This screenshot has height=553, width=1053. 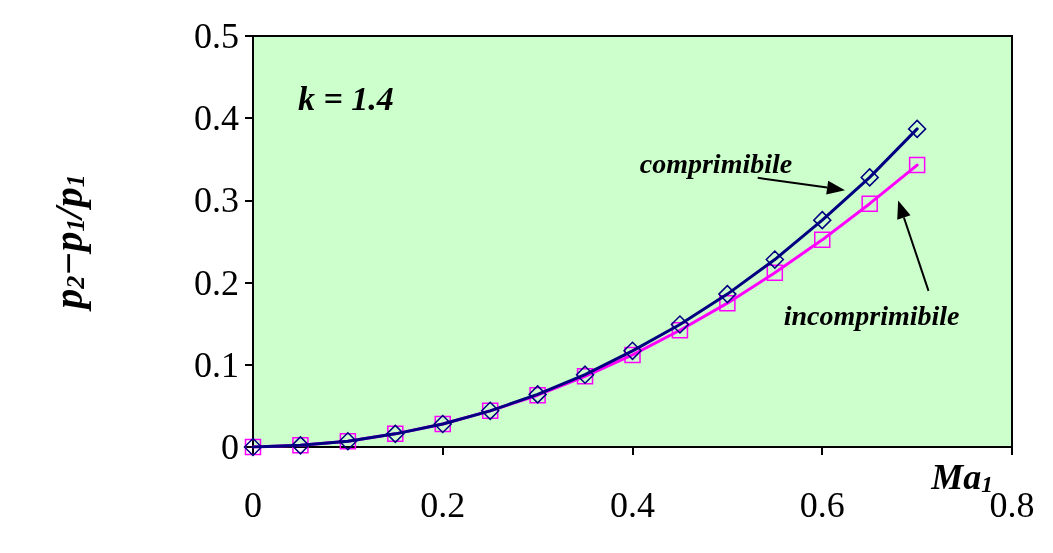 What do you see at coordinates (216, 282) in the screenshot?
I see `y-tick-label: 0.2` at bounding box center [216, 282].